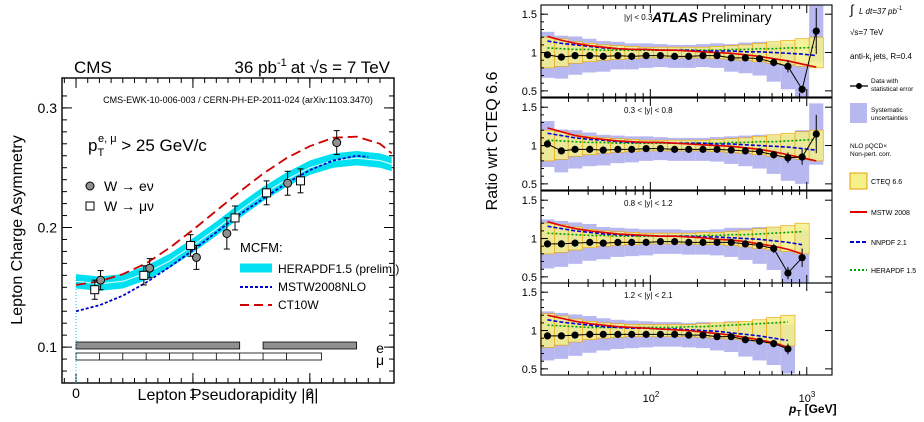 The height and width of the screenshot is (422, 924). What do you see at coordinates (886, 182) in the screenshot?
I see `legend-cteq-label: CTEQ 6.6` at bounding box center [886, 182].